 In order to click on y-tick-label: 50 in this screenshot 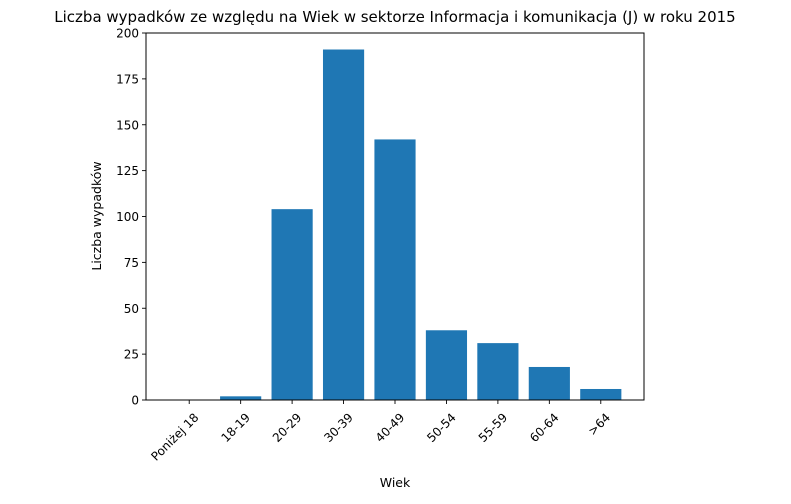, I will do `click(131, 309)`.